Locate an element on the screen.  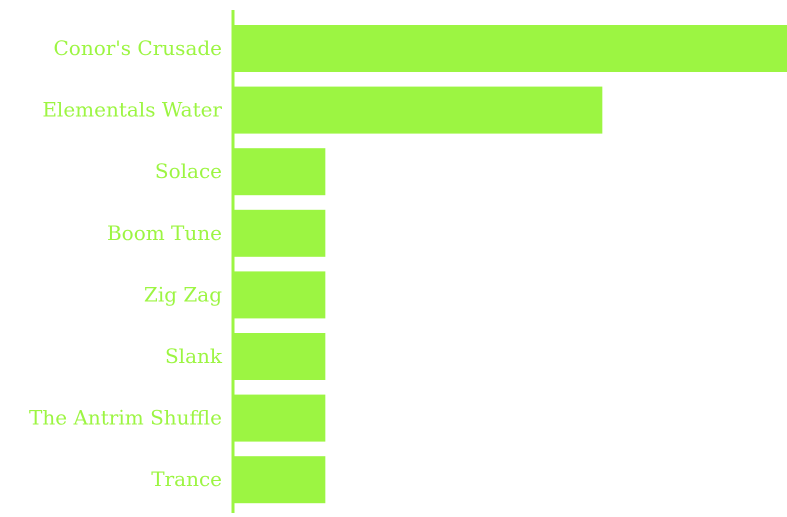
y-tick-label: Trance is located at coordinates (186, 479).